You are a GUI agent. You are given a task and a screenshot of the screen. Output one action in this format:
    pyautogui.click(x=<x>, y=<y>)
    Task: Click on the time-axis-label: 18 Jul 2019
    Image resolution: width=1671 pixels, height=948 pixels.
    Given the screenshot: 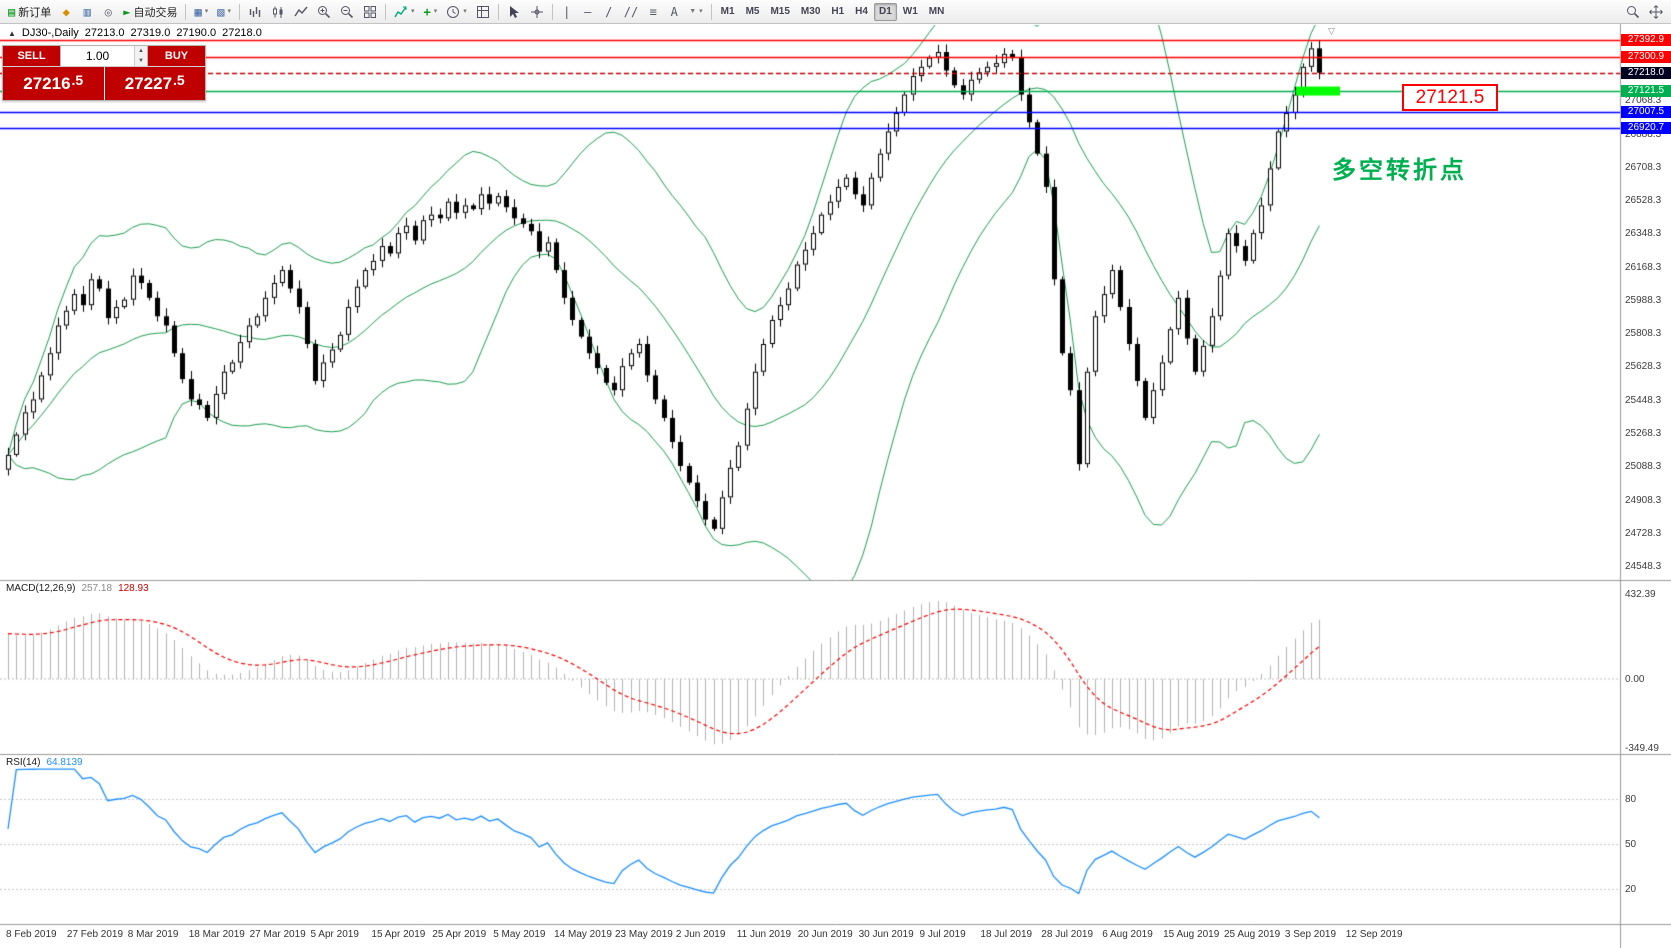 What is the action you would take?
    pyautogui.click(x=1006, y=934)
    